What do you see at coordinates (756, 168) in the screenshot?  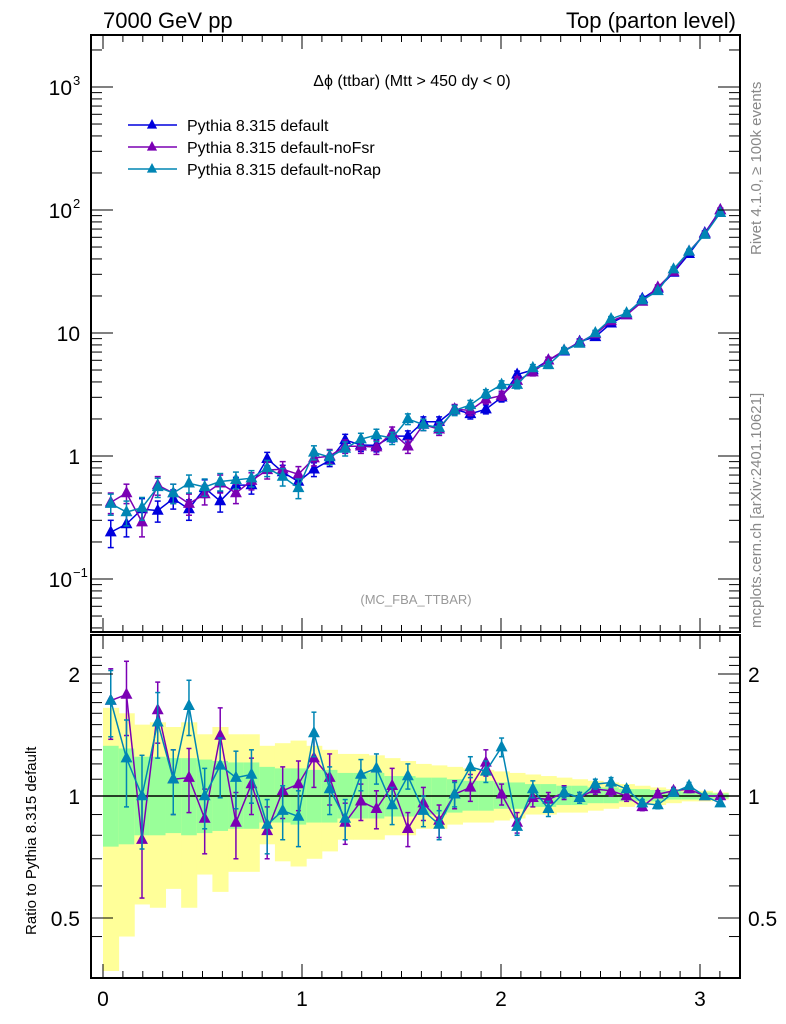 I see `rivet-label: Rivet 4.1.0, ≥ 100k events` at bounding box center [756, 168].